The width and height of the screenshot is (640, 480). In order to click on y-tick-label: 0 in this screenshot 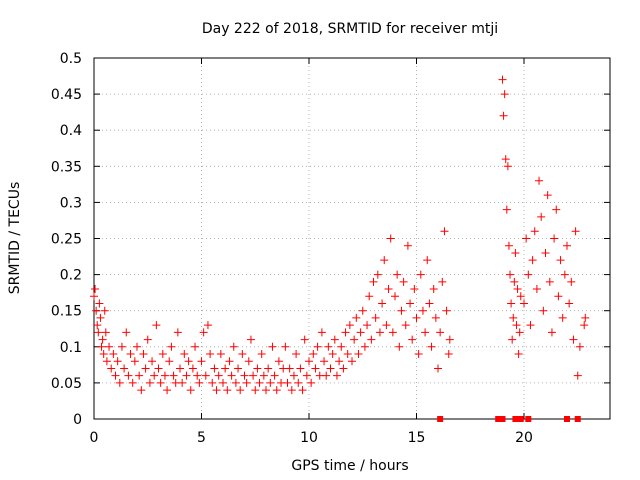, I will do `click(77, 420)`.